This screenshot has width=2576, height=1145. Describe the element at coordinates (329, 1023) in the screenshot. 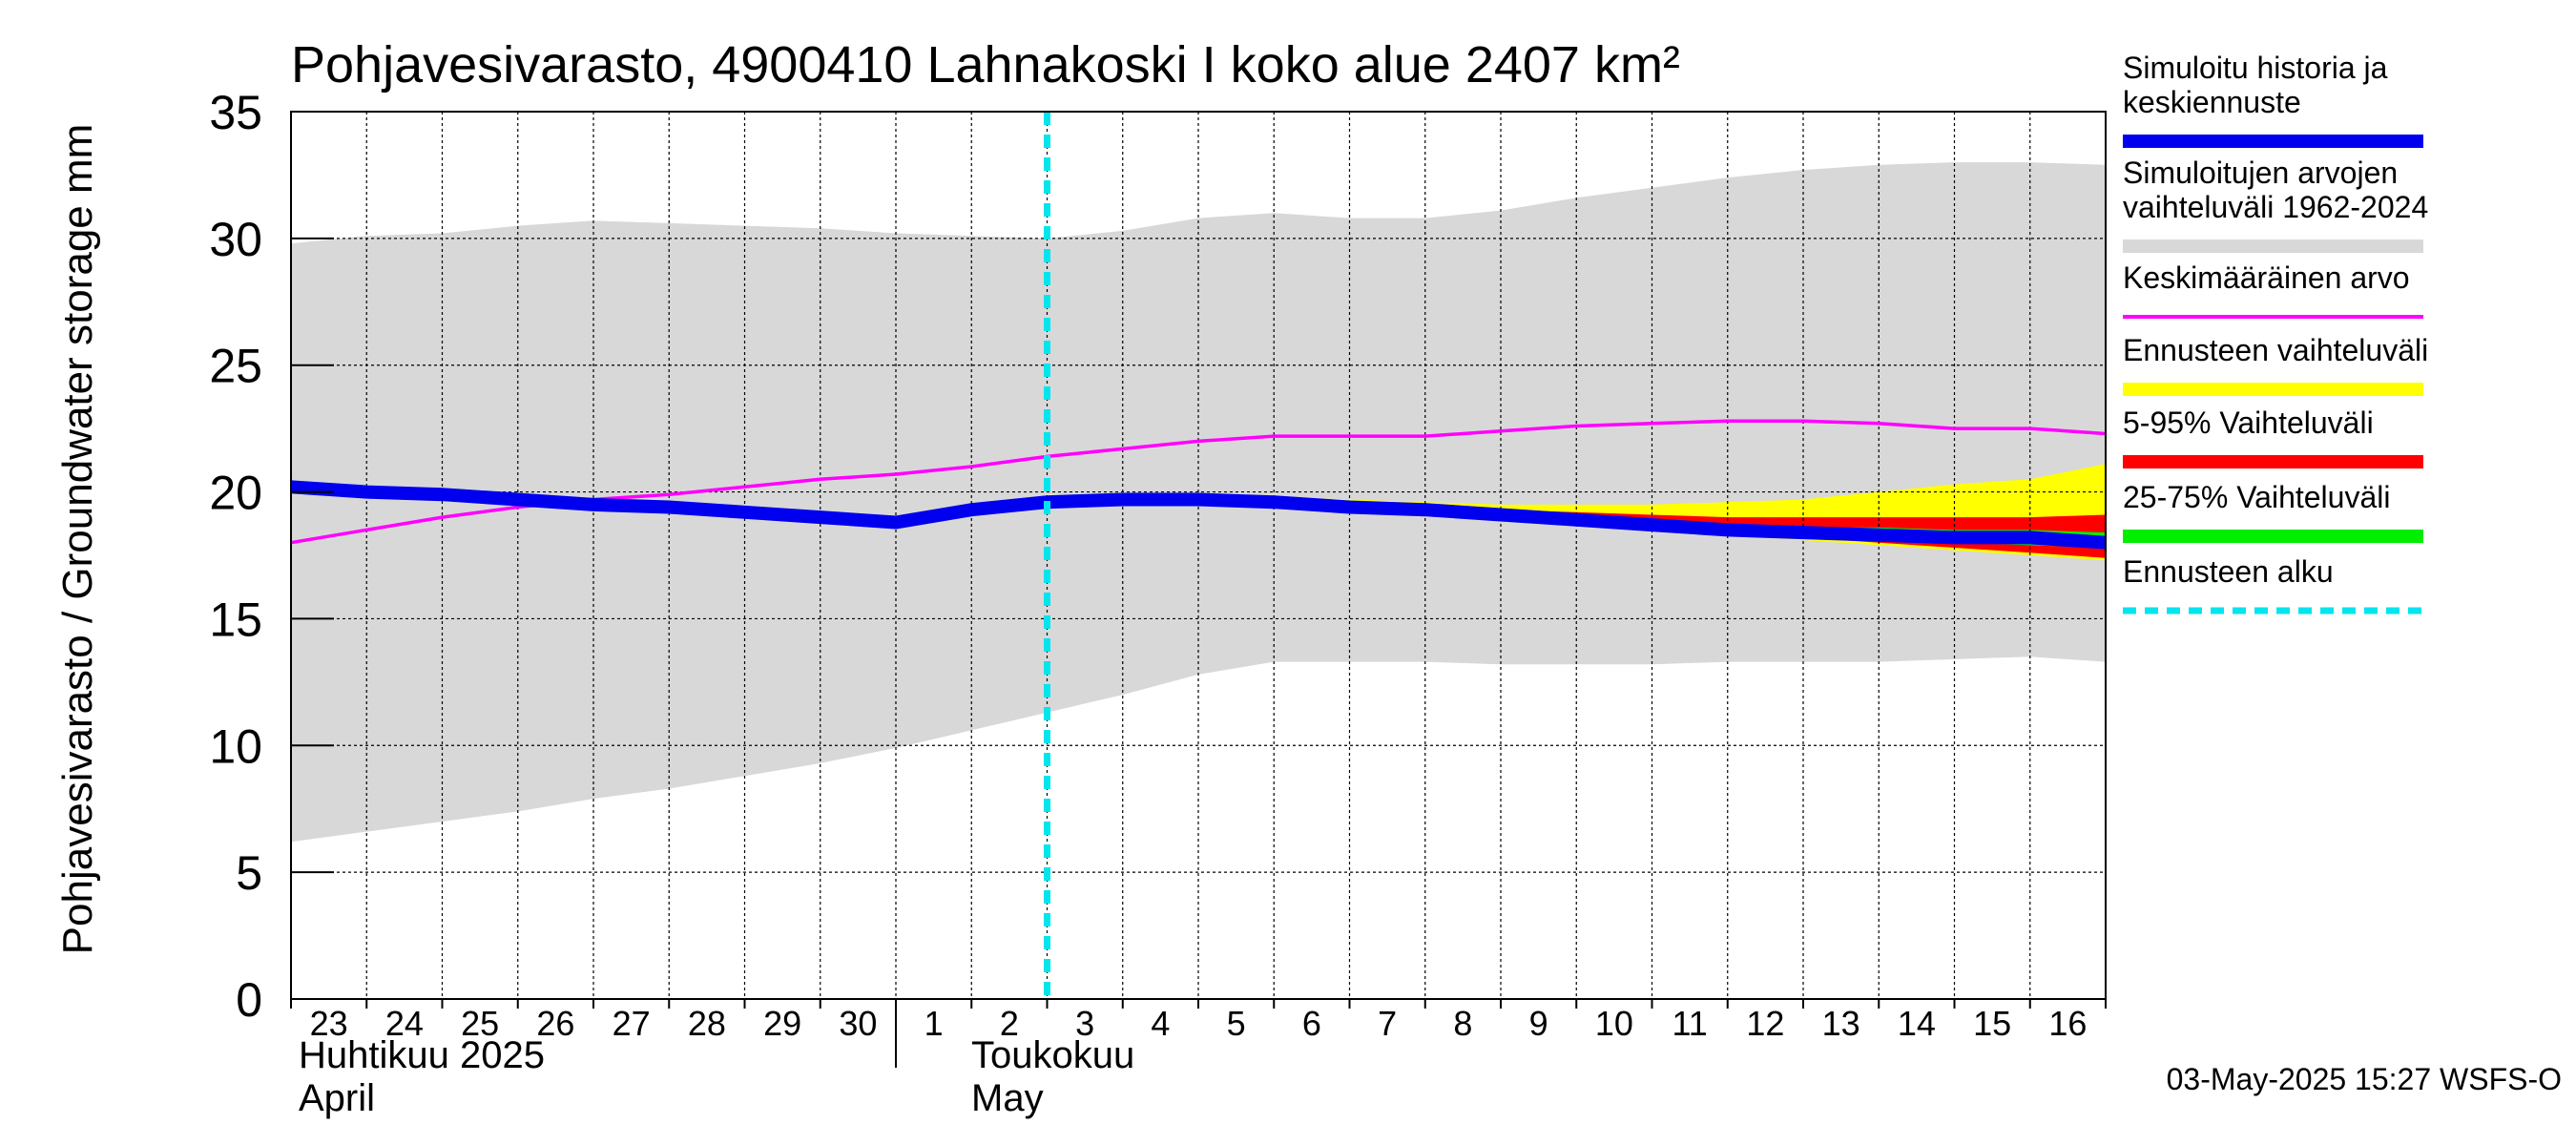

I see `x-tick-label-0: 23` at that location.